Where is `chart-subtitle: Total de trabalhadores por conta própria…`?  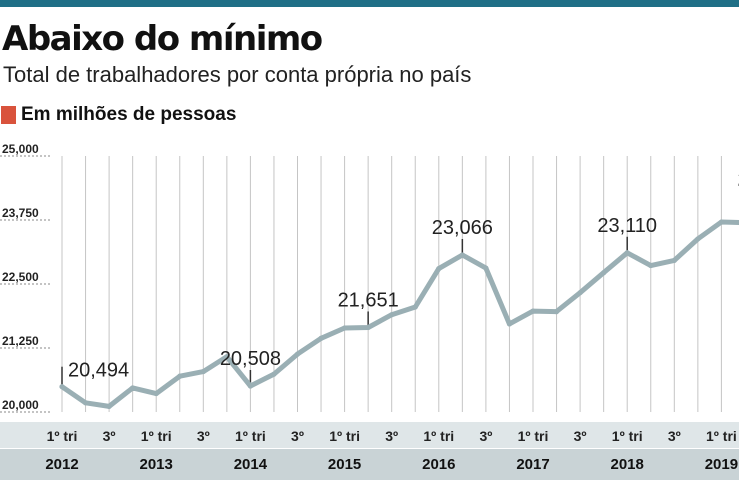 chart-subtitle: Total de trabalhadores por conta própria… is located at coordinates (237, 74).